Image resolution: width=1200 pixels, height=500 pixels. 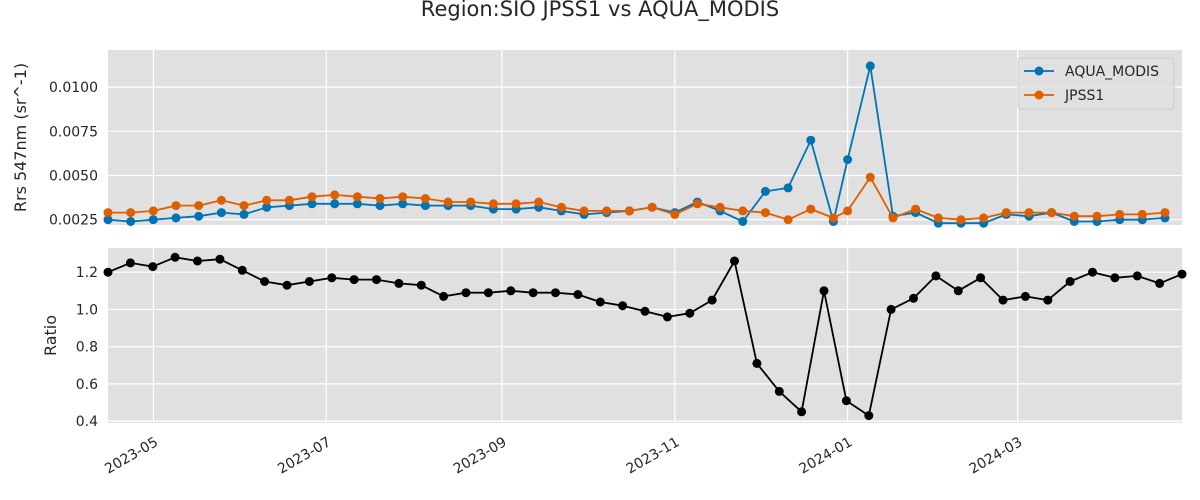 What do you see at coordinates (87, 385) in the screenshot?
I see `bottom-y-tick-label: 0.6` at bounding box center [87, 385].